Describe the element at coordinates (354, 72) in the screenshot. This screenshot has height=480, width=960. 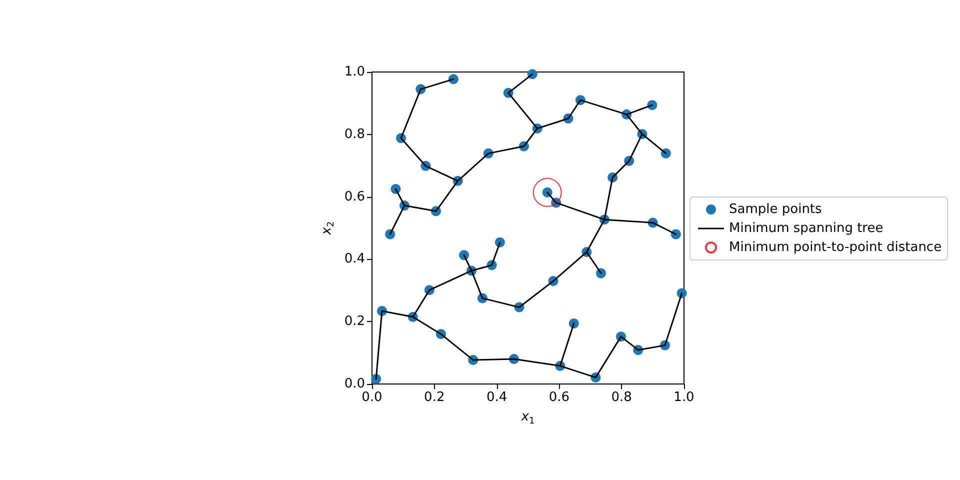
I see `y-tick-label: 1.0` at that location.